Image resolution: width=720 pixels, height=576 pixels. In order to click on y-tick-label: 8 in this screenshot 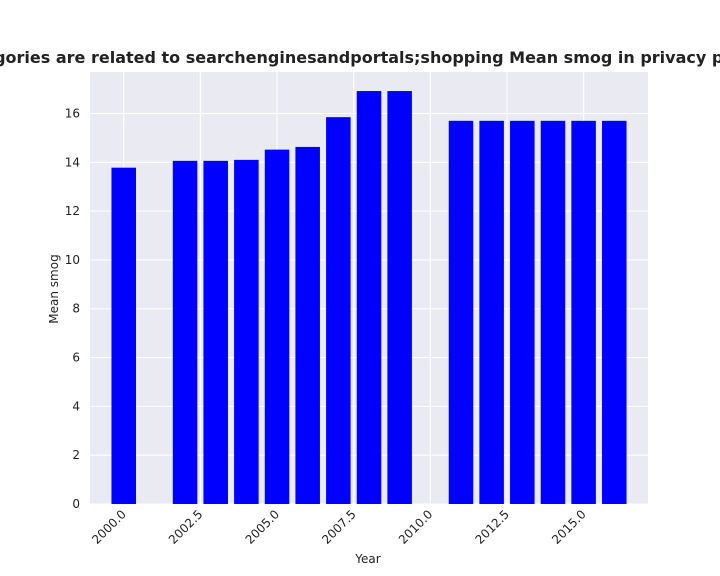, I will do `click(76, 309)`.